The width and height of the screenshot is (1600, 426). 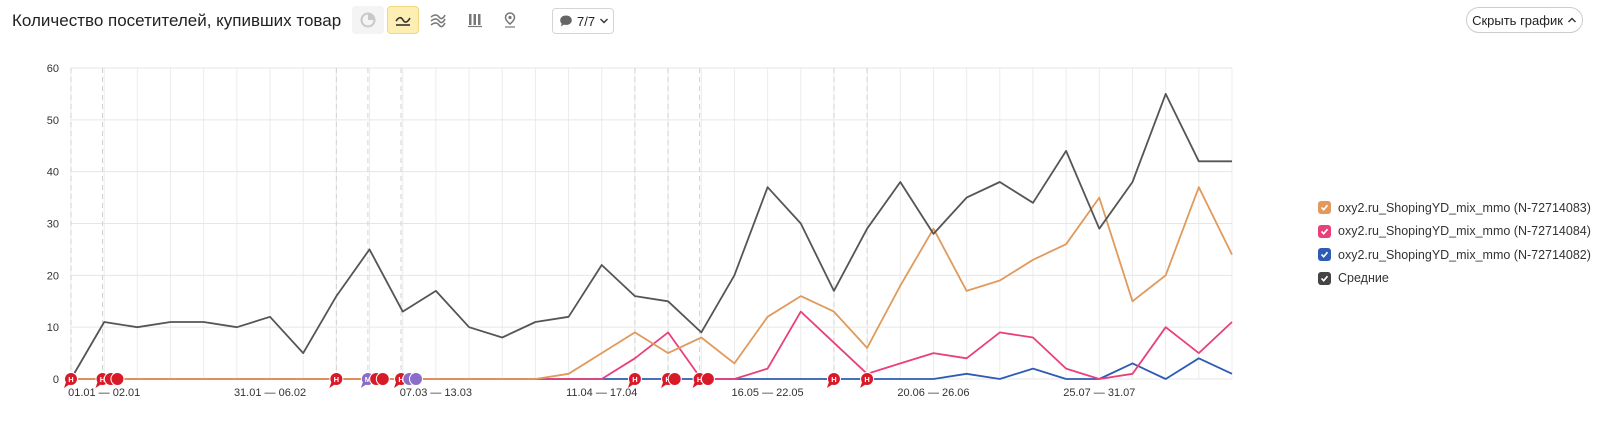 I want to click on legend-item-series-2: oxy2.ru_ShopingYD_mix_mmo (N-72714084), so click(x=1454, y=232).